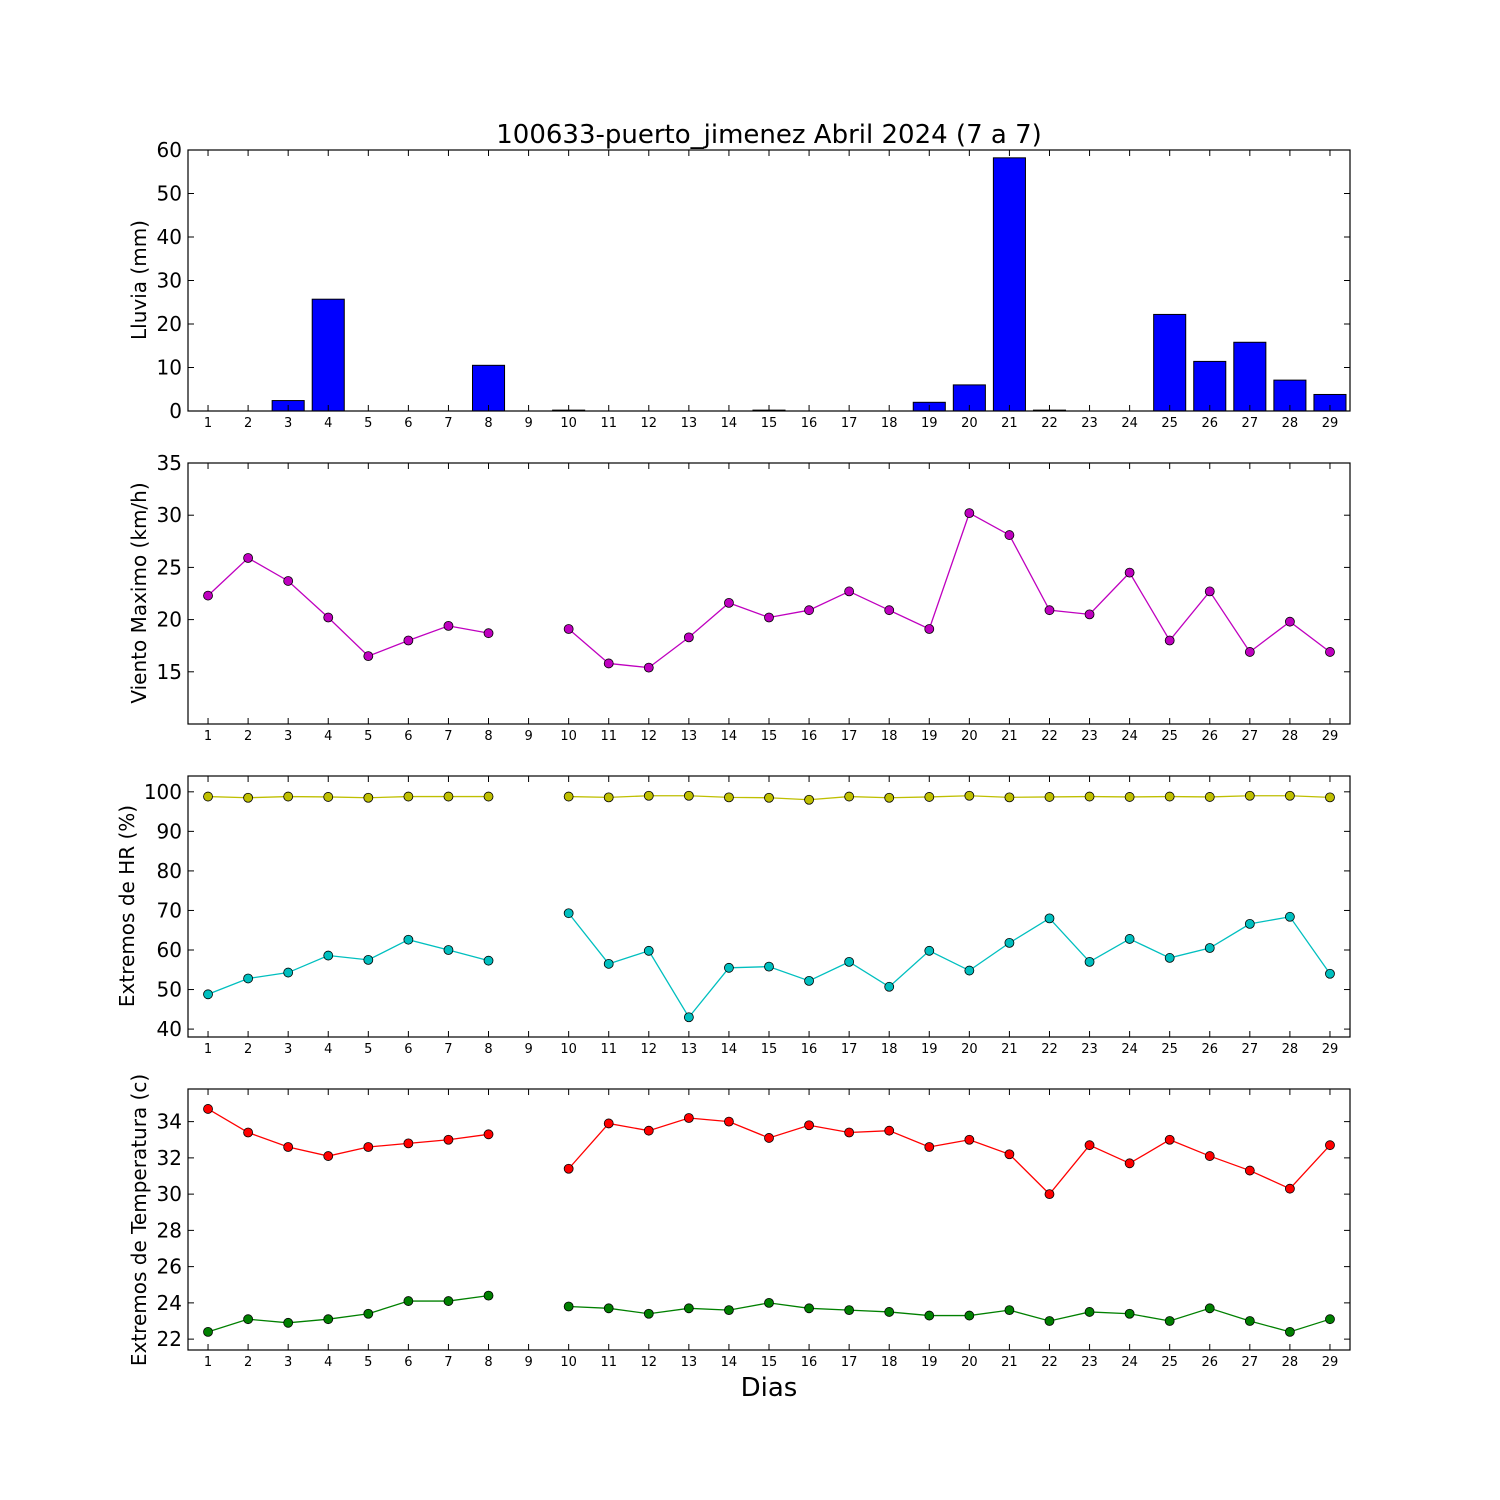  What do you see at coordinates (729, 423) in the screenshot?
I see `xtick-label-lluvia-14: 14` at bounding box center [729, 423].